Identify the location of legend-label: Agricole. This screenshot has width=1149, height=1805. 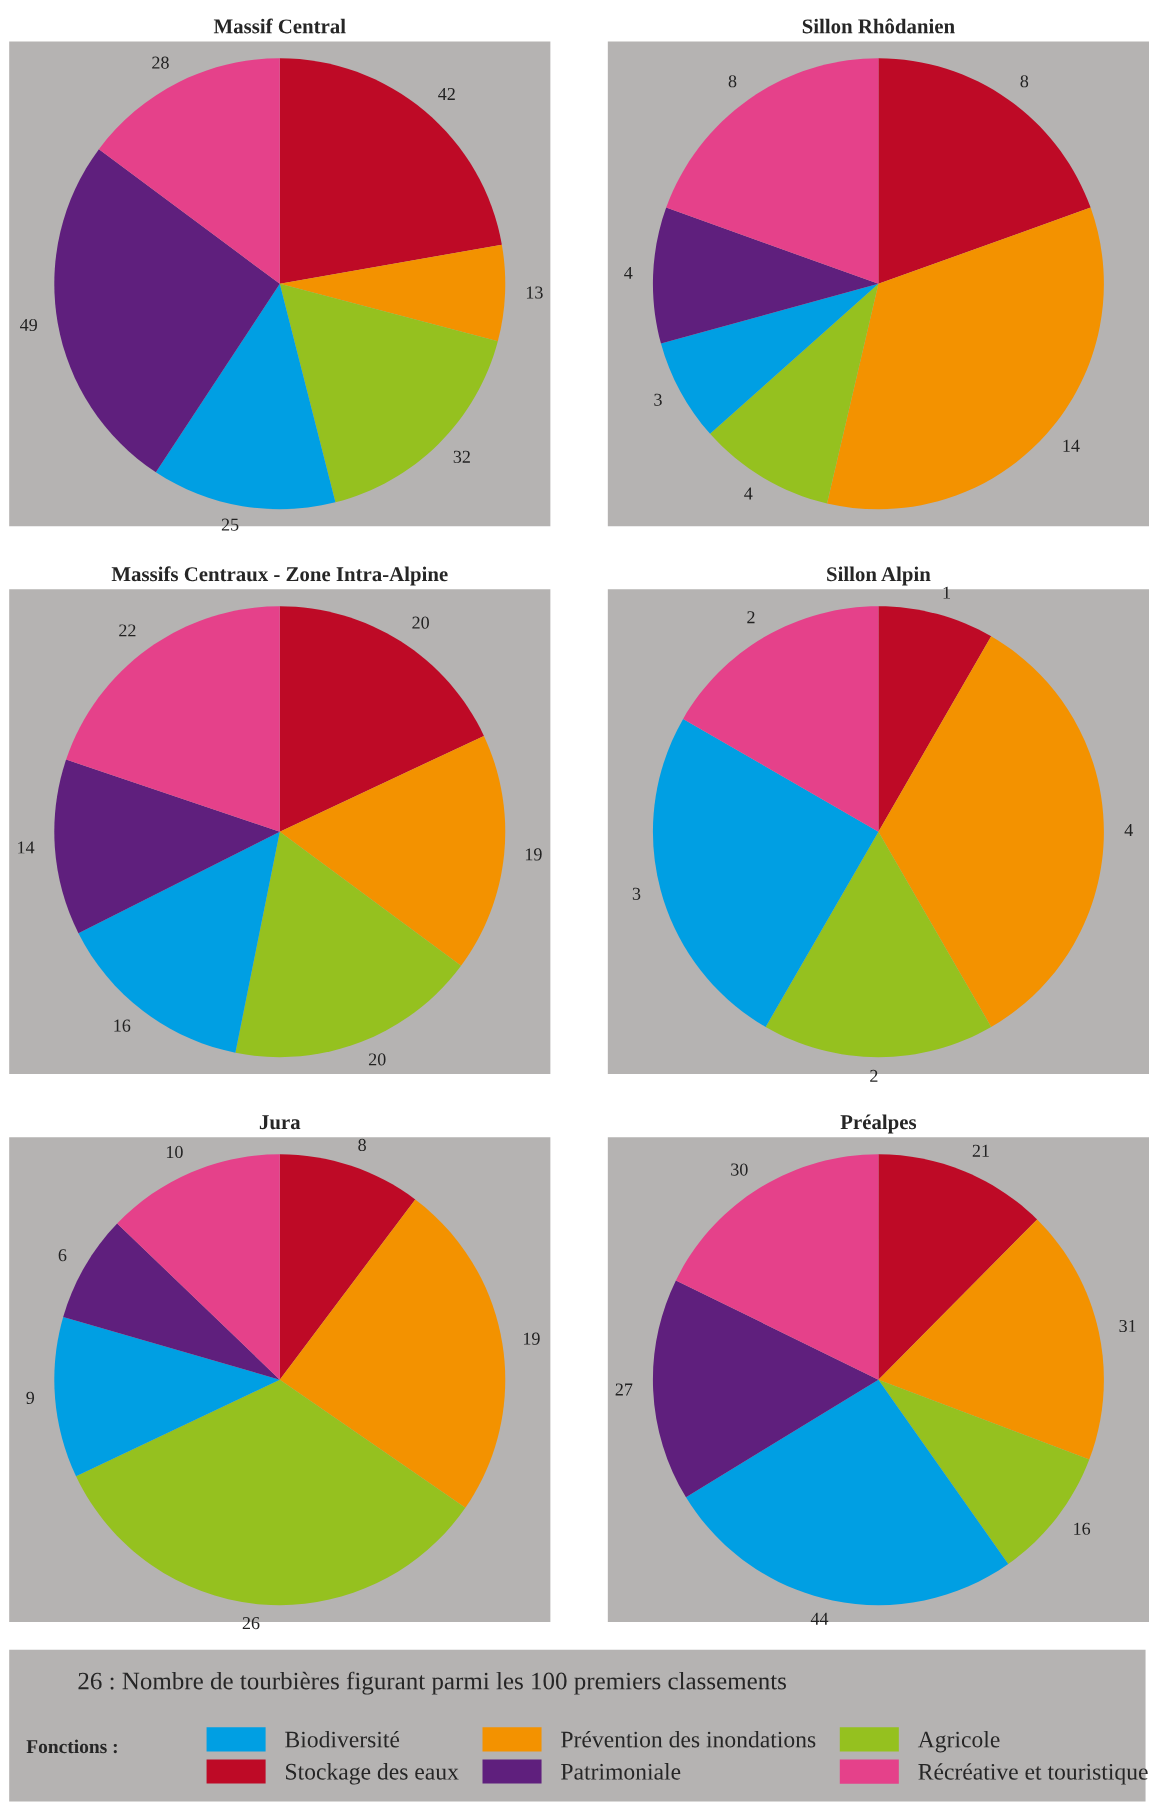
(958, 1741).